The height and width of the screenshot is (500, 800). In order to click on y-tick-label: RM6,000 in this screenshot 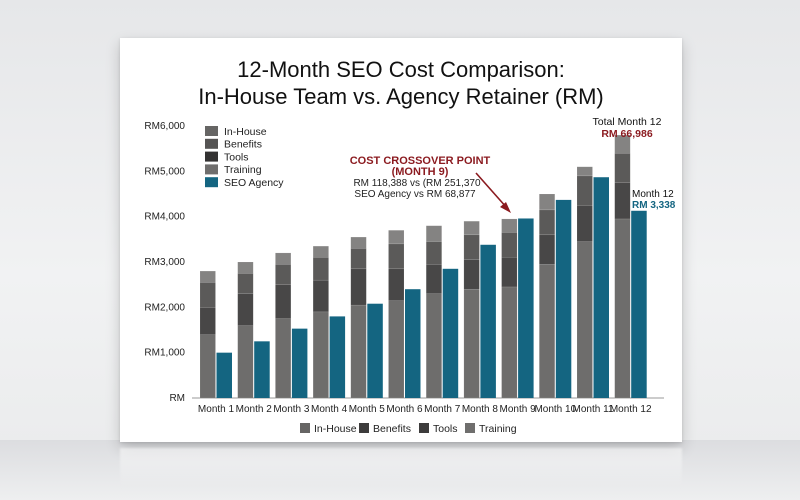, I will do `click(164, 126)`.